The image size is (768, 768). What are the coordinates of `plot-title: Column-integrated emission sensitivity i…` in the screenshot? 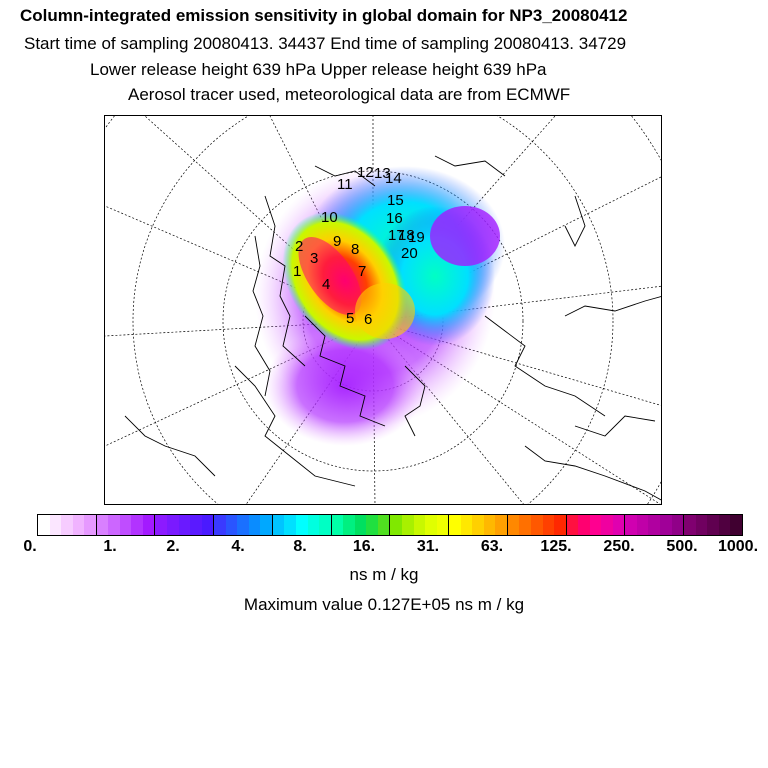 It's located at (324, 15).